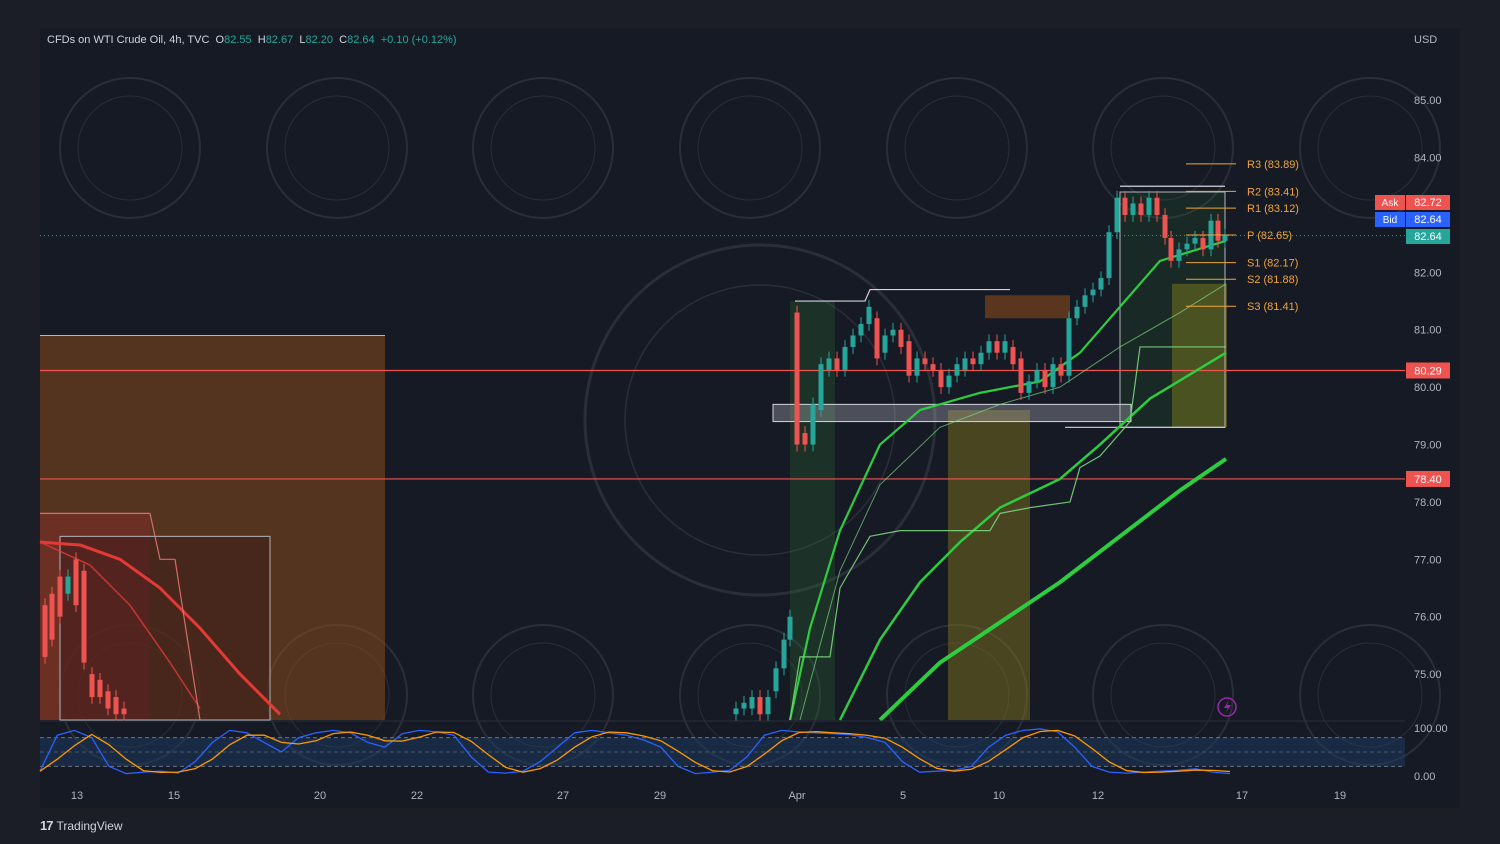  What do you see at coordinates (1428, 446) in the screenshot?
I see `y-tick-5: 79.00` at bounding box center [1428, 446].